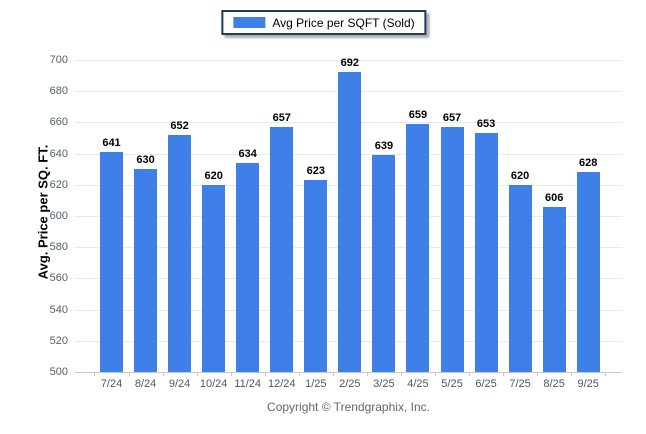 This screenshot has height=434, width=646. I want to click on y-tick-label: 640, so click(58, 153).